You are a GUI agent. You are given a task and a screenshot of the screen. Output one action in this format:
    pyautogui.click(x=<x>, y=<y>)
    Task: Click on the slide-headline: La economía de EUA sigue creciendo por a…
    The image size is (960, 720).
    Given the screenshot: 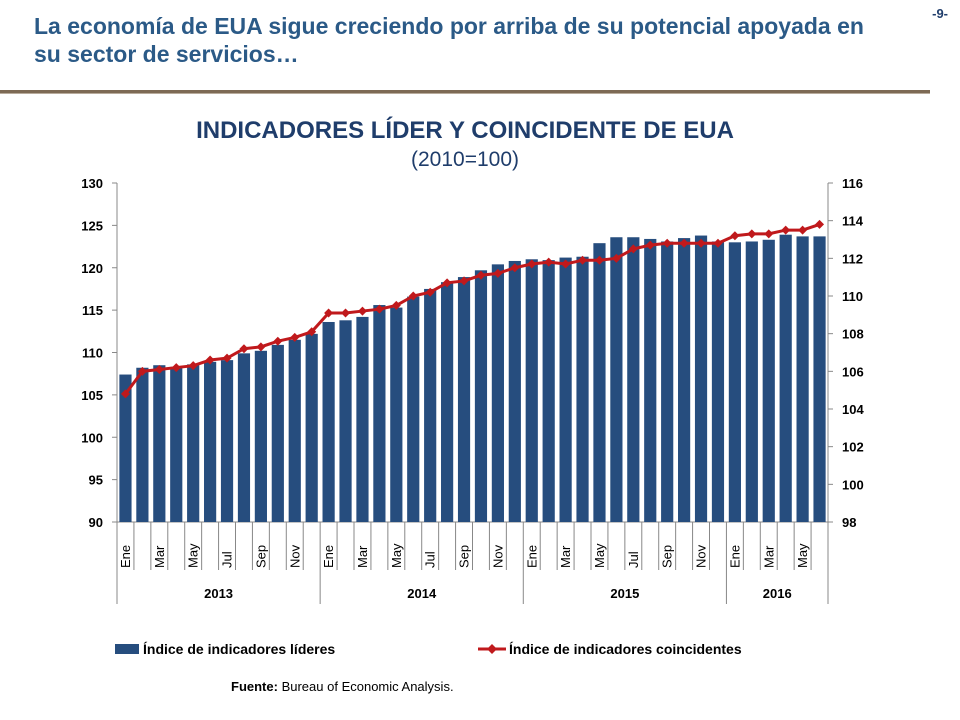 What is the action you would take?
    pyautogui.click(x=449, y=40)
    